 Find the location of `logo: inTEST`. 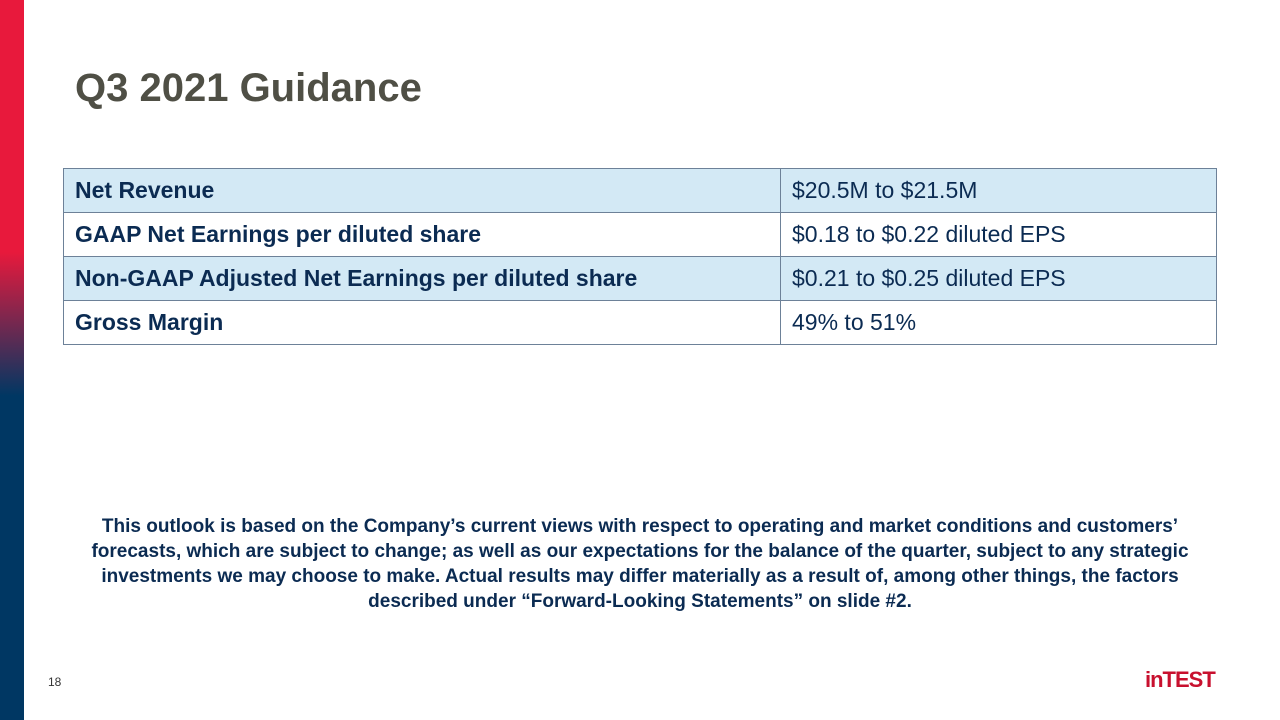

logo: inTEST is located at coordinates (1180, 679).